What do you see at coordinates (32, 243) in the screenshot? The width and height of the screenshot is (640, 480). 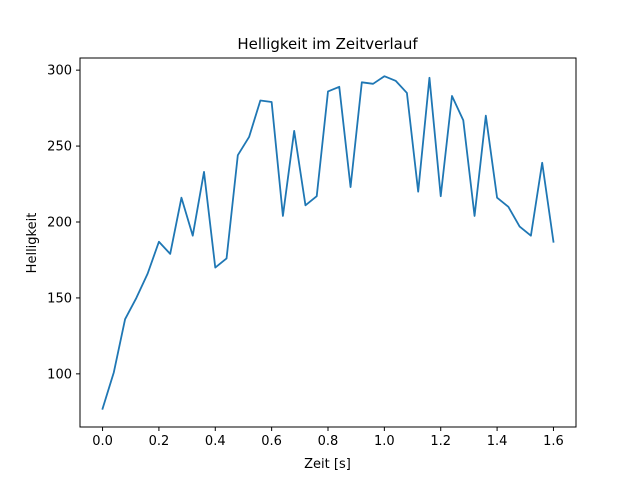 I see `y-axis-label: Helligkeit` at bounding box center [32, 243].